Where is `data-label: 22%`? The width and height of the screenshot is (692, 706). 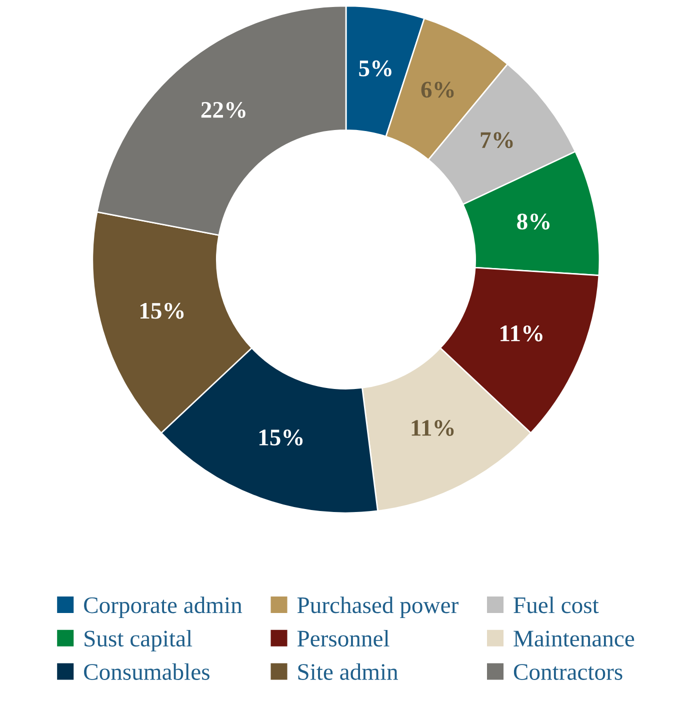
data-label: 22% is located at coordinates (223, 110).